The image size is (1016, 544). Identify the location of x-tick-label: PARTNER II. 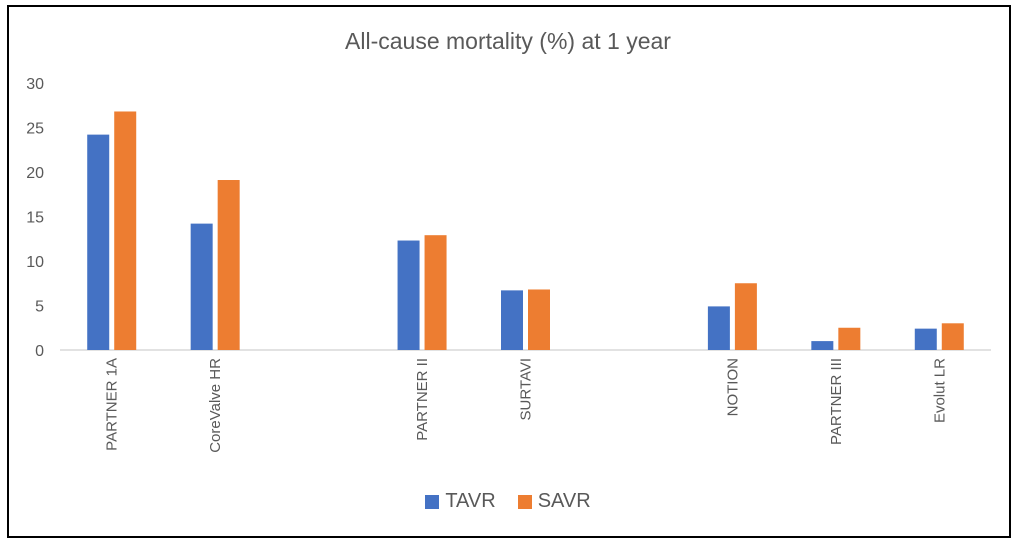
(422, 399).